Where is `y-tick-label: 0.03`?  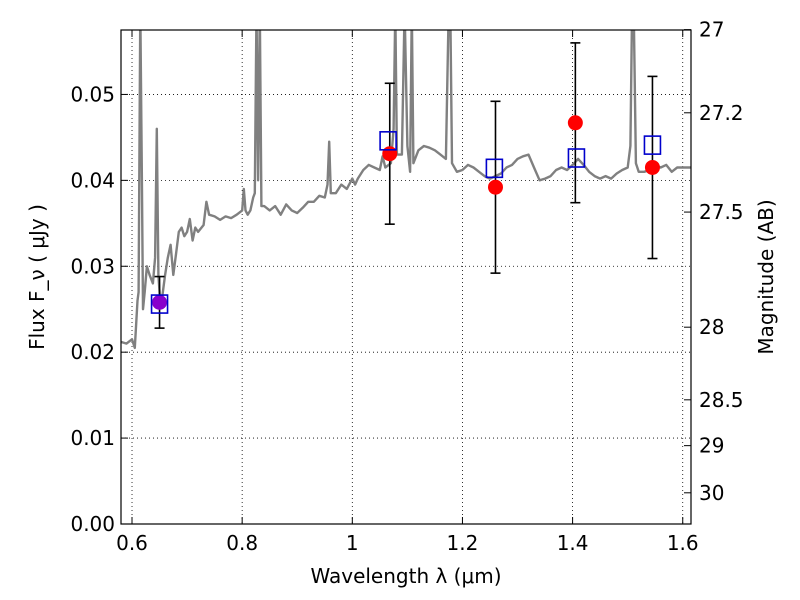 y-tick-label: 0.03 is located at coordinates (92, 266).